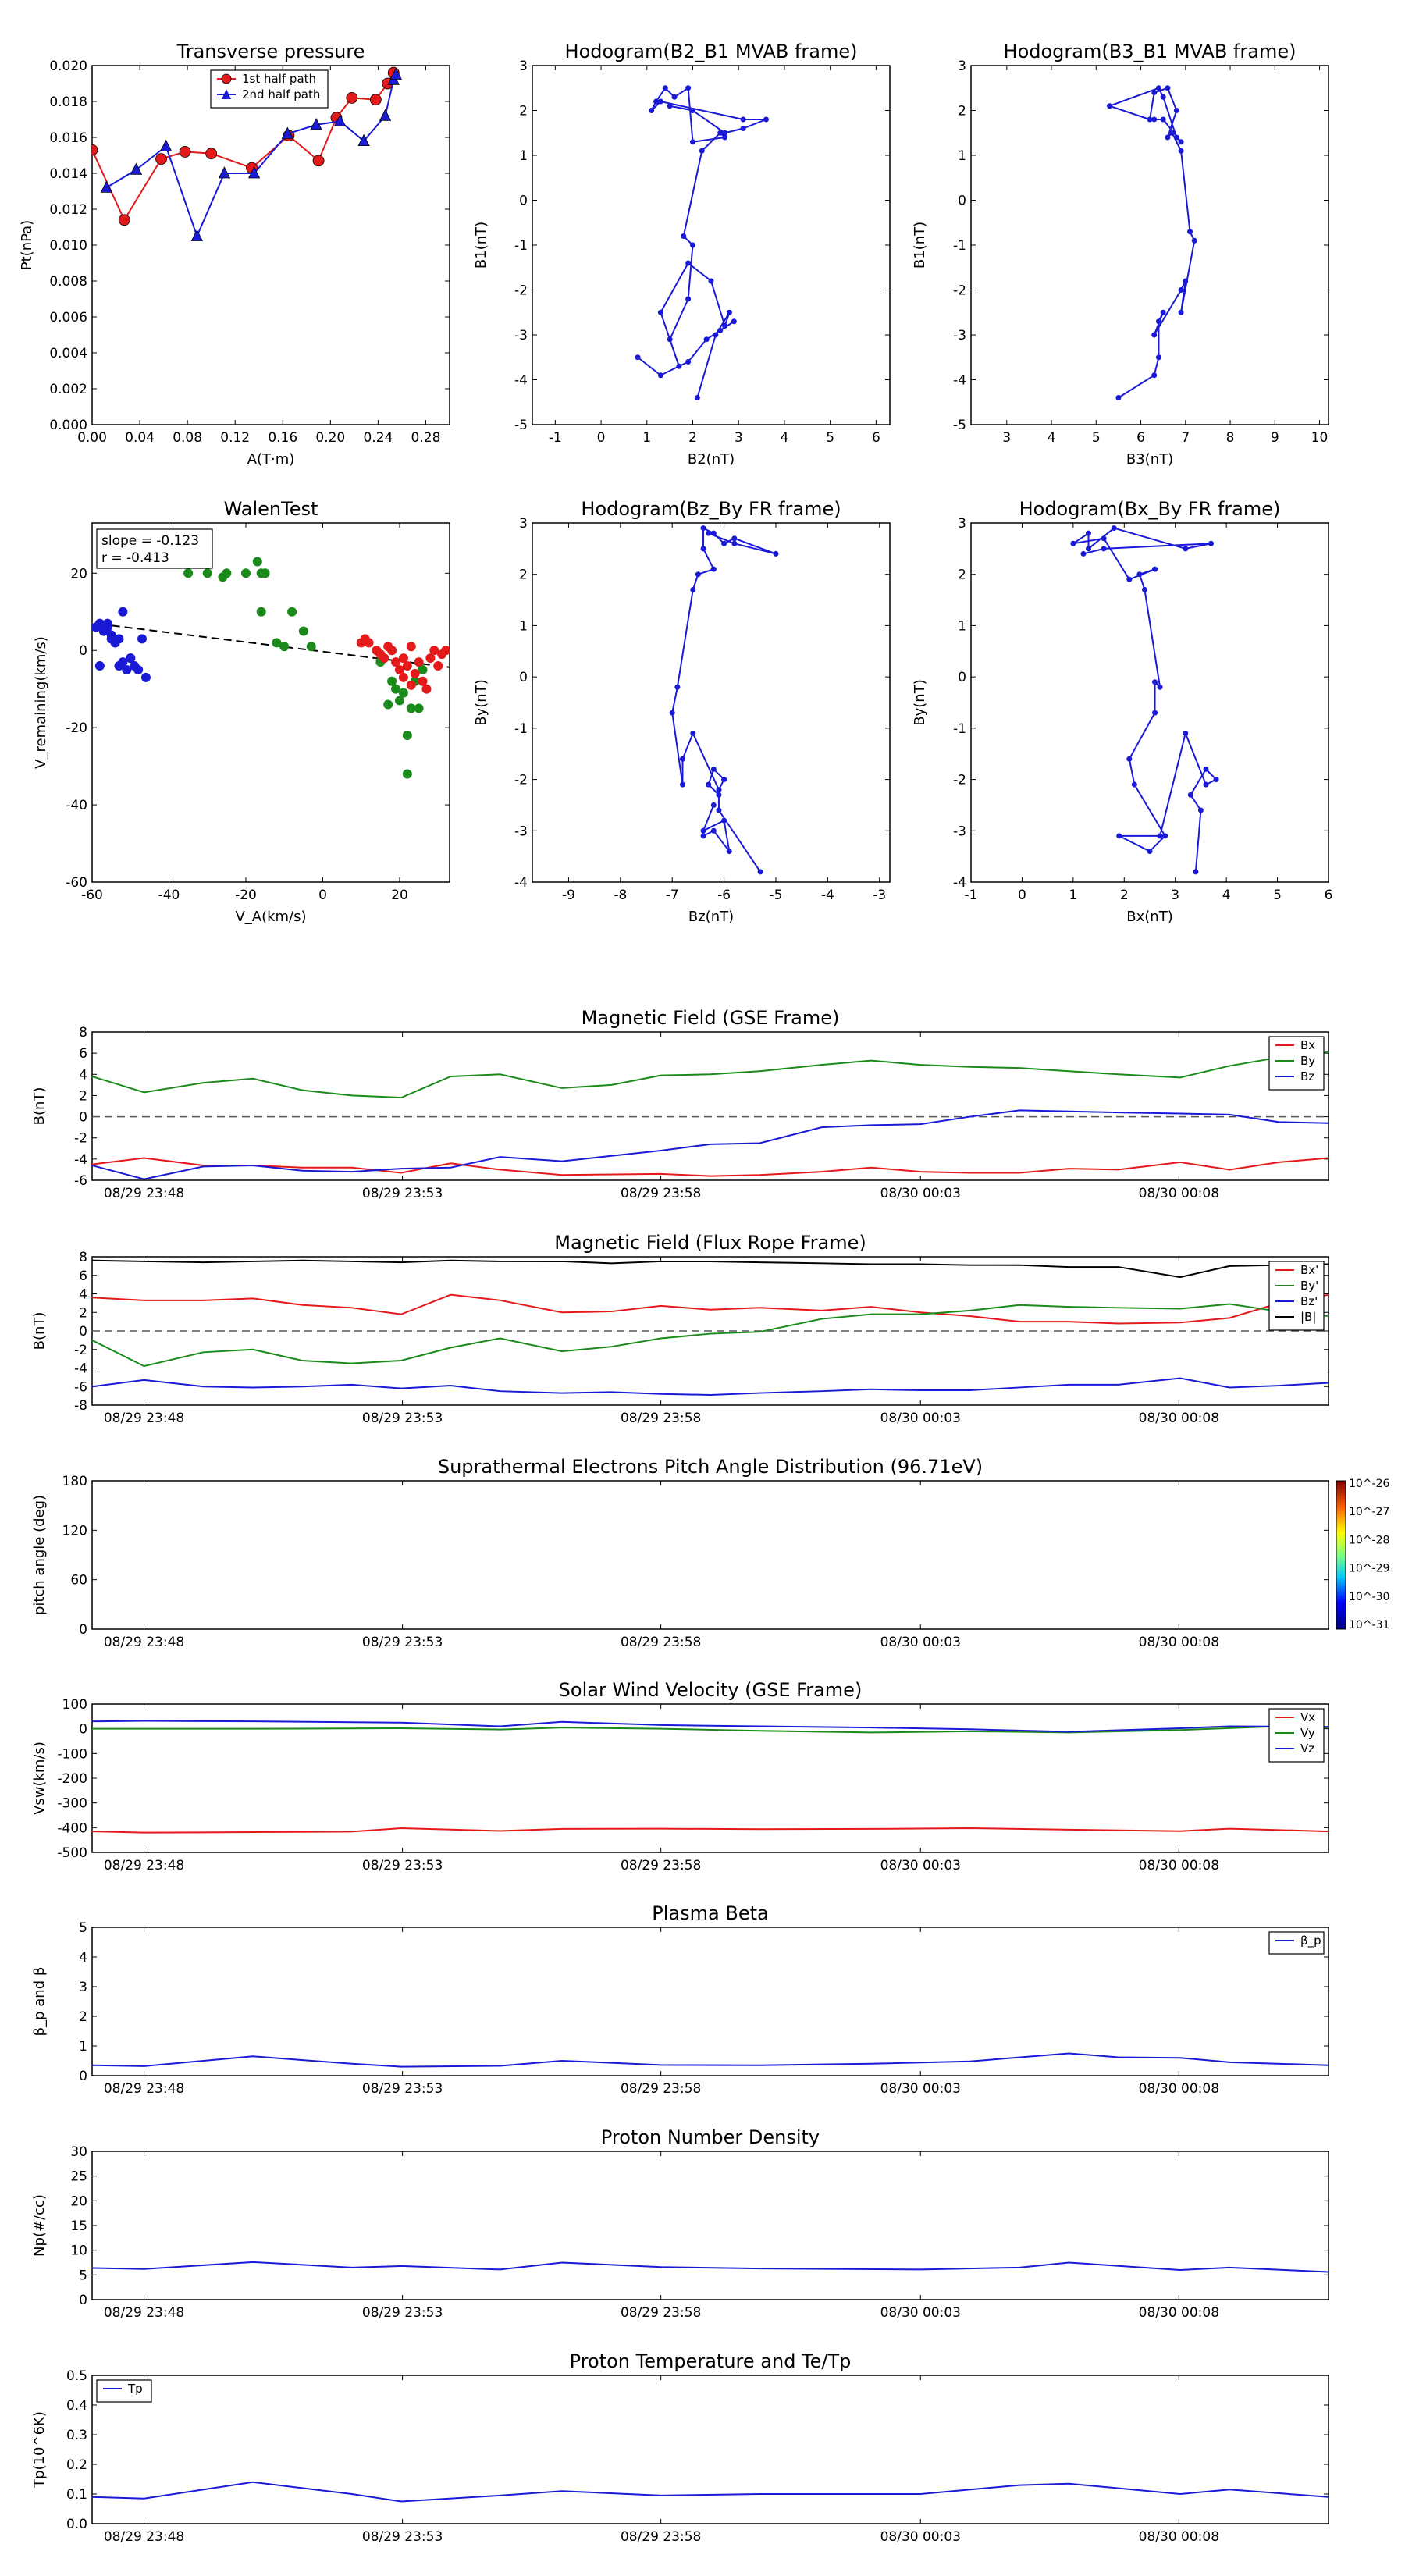 This screenshot has height=2576, width=1405. I want to click on y-tick-label: 8, so click(83, 1257).